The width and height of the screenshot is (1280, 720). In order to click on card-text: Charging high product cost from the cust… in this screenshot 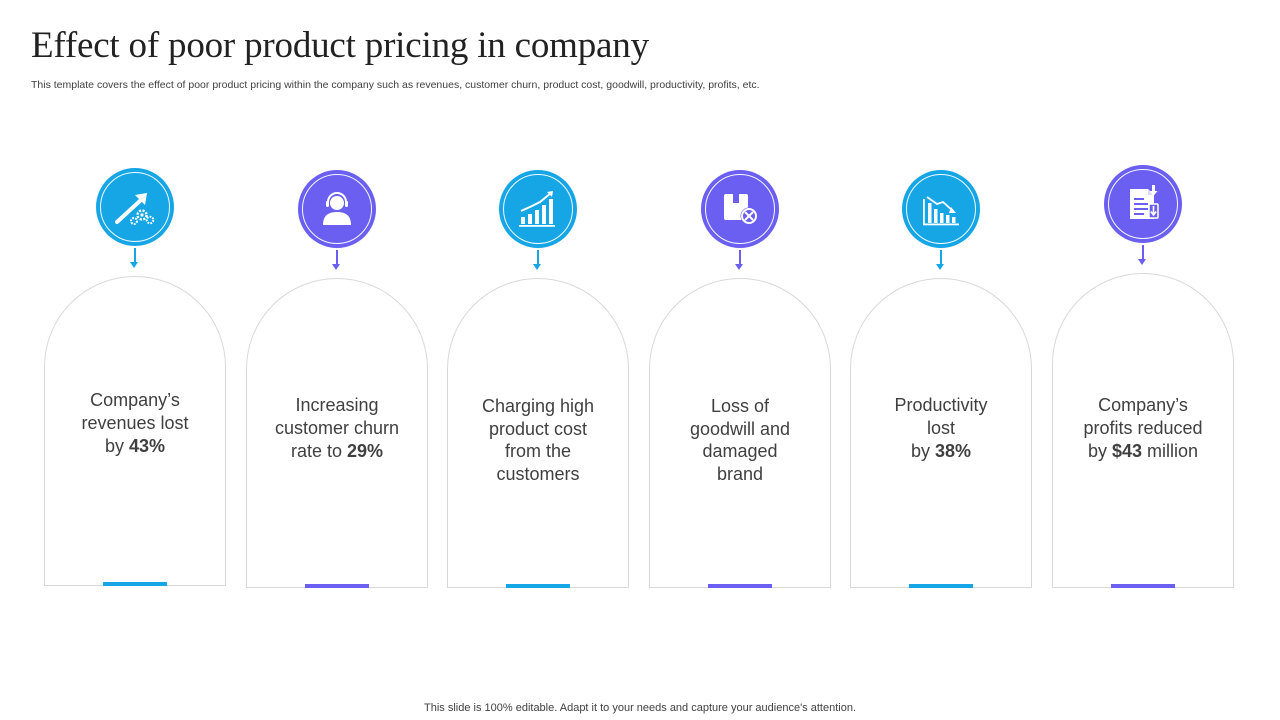, I will do `click(538, 440)`.